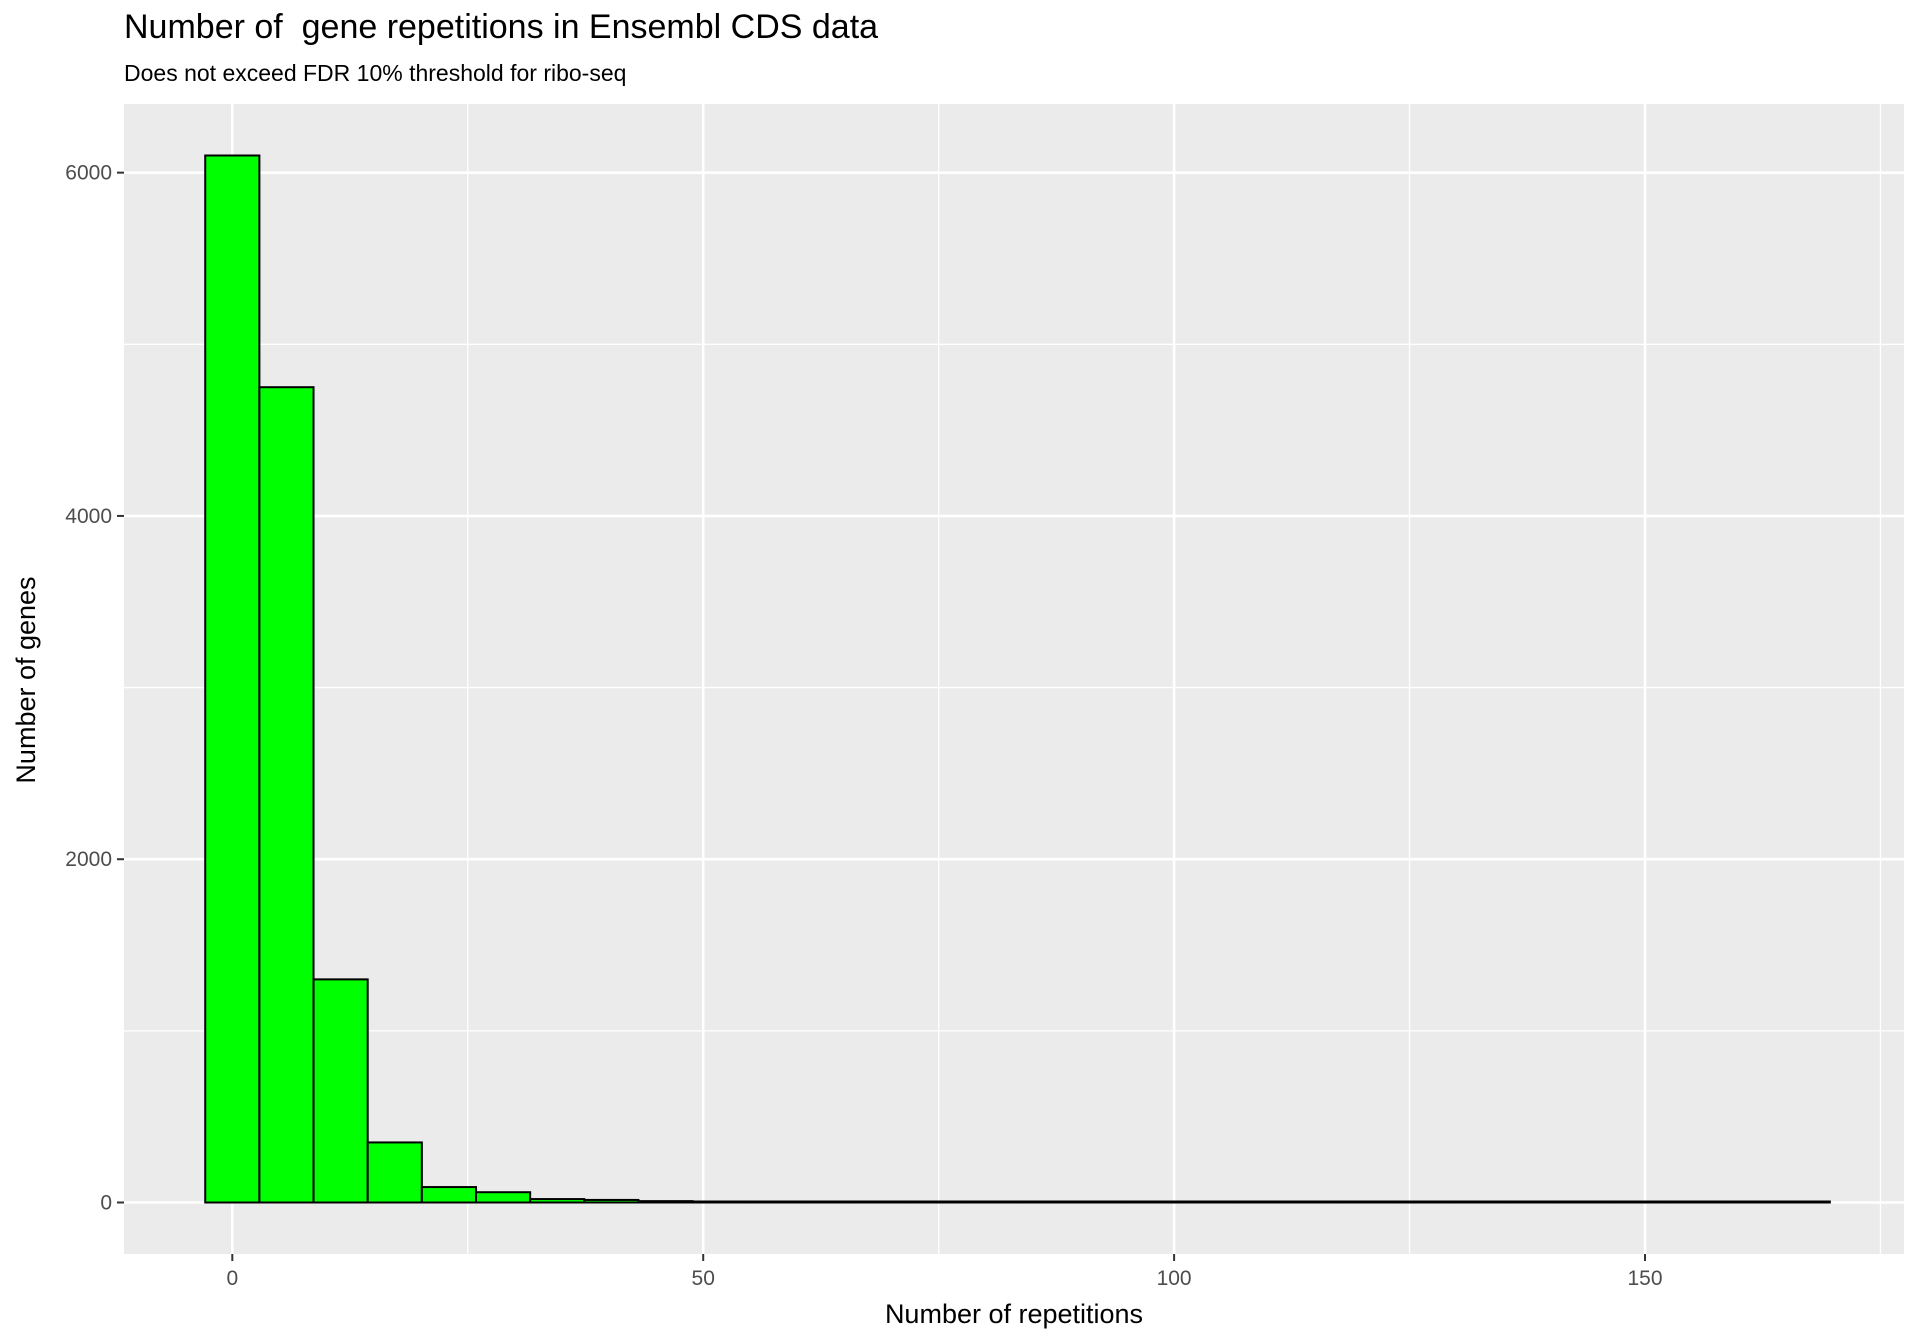  I want to click on x-axis-title: Number of repetitions, so click(1014, 1314).